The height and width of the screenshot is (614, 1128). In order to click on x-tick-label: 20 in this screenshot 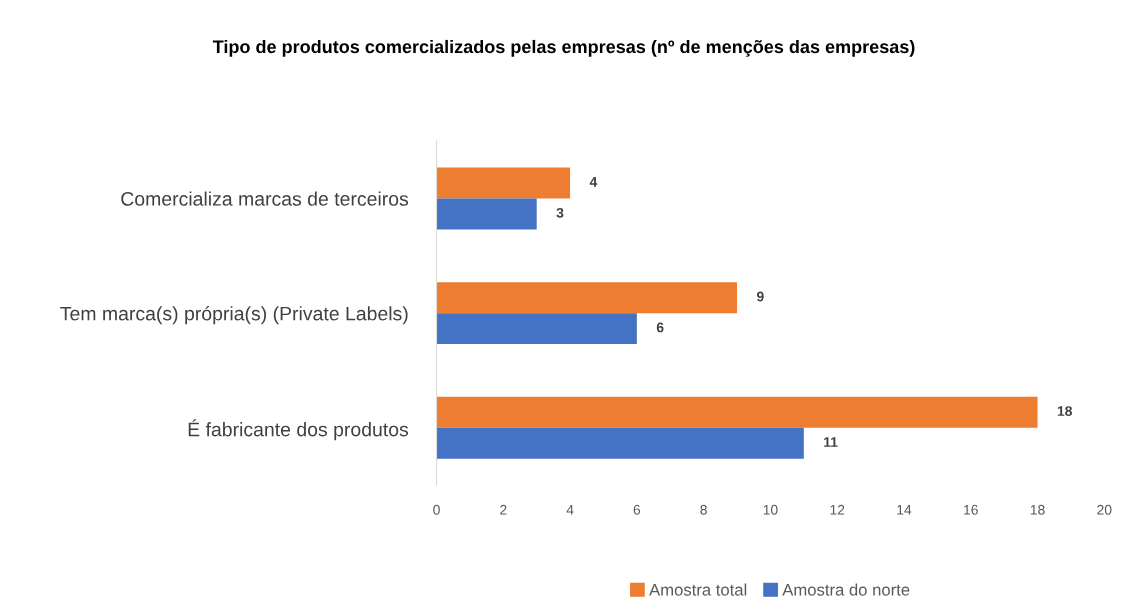, I will do `click(1104, 509)`.